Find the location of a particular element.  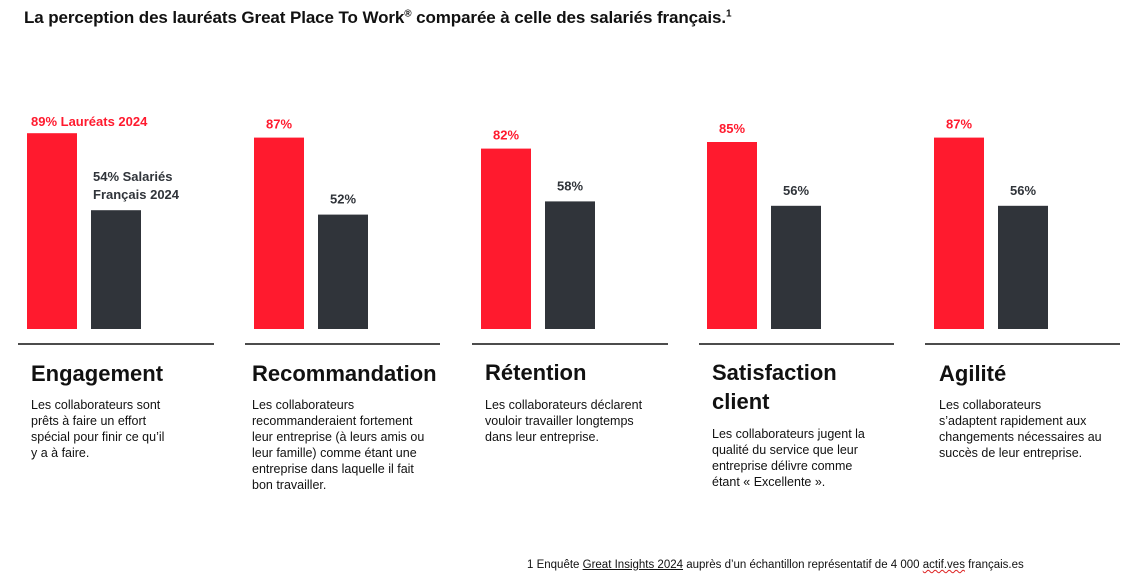

metric-description-line: qualité du service que leur is located at coordinates (785, 450).